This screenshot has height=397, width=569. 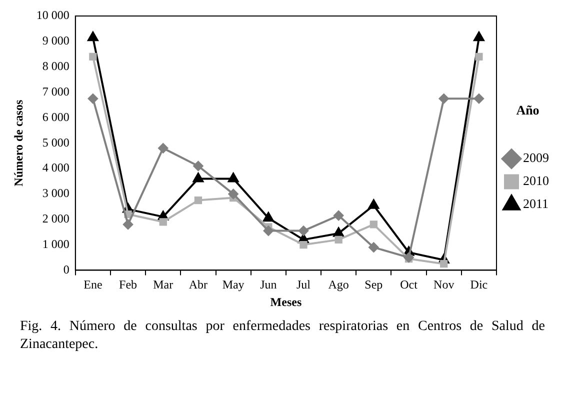 I want to click on x-tick-label: May, so click(x=233, y=285).